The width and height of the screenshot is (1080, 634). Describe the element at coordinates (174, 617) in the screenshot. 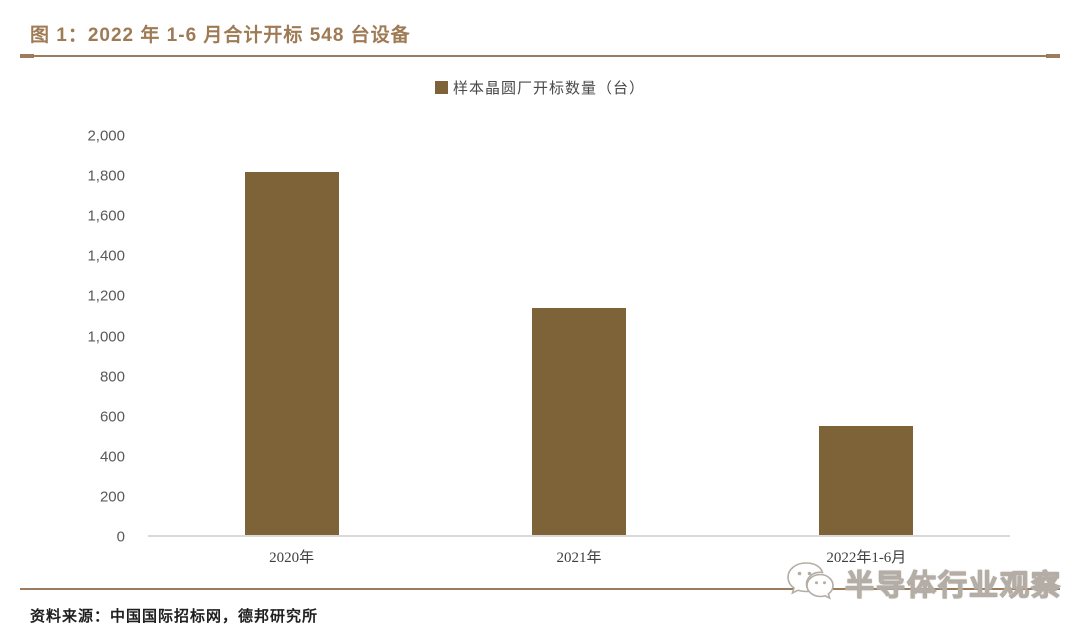

I see `source-note: 资料来源：中国国际招标网，德邦研究所` at that location.